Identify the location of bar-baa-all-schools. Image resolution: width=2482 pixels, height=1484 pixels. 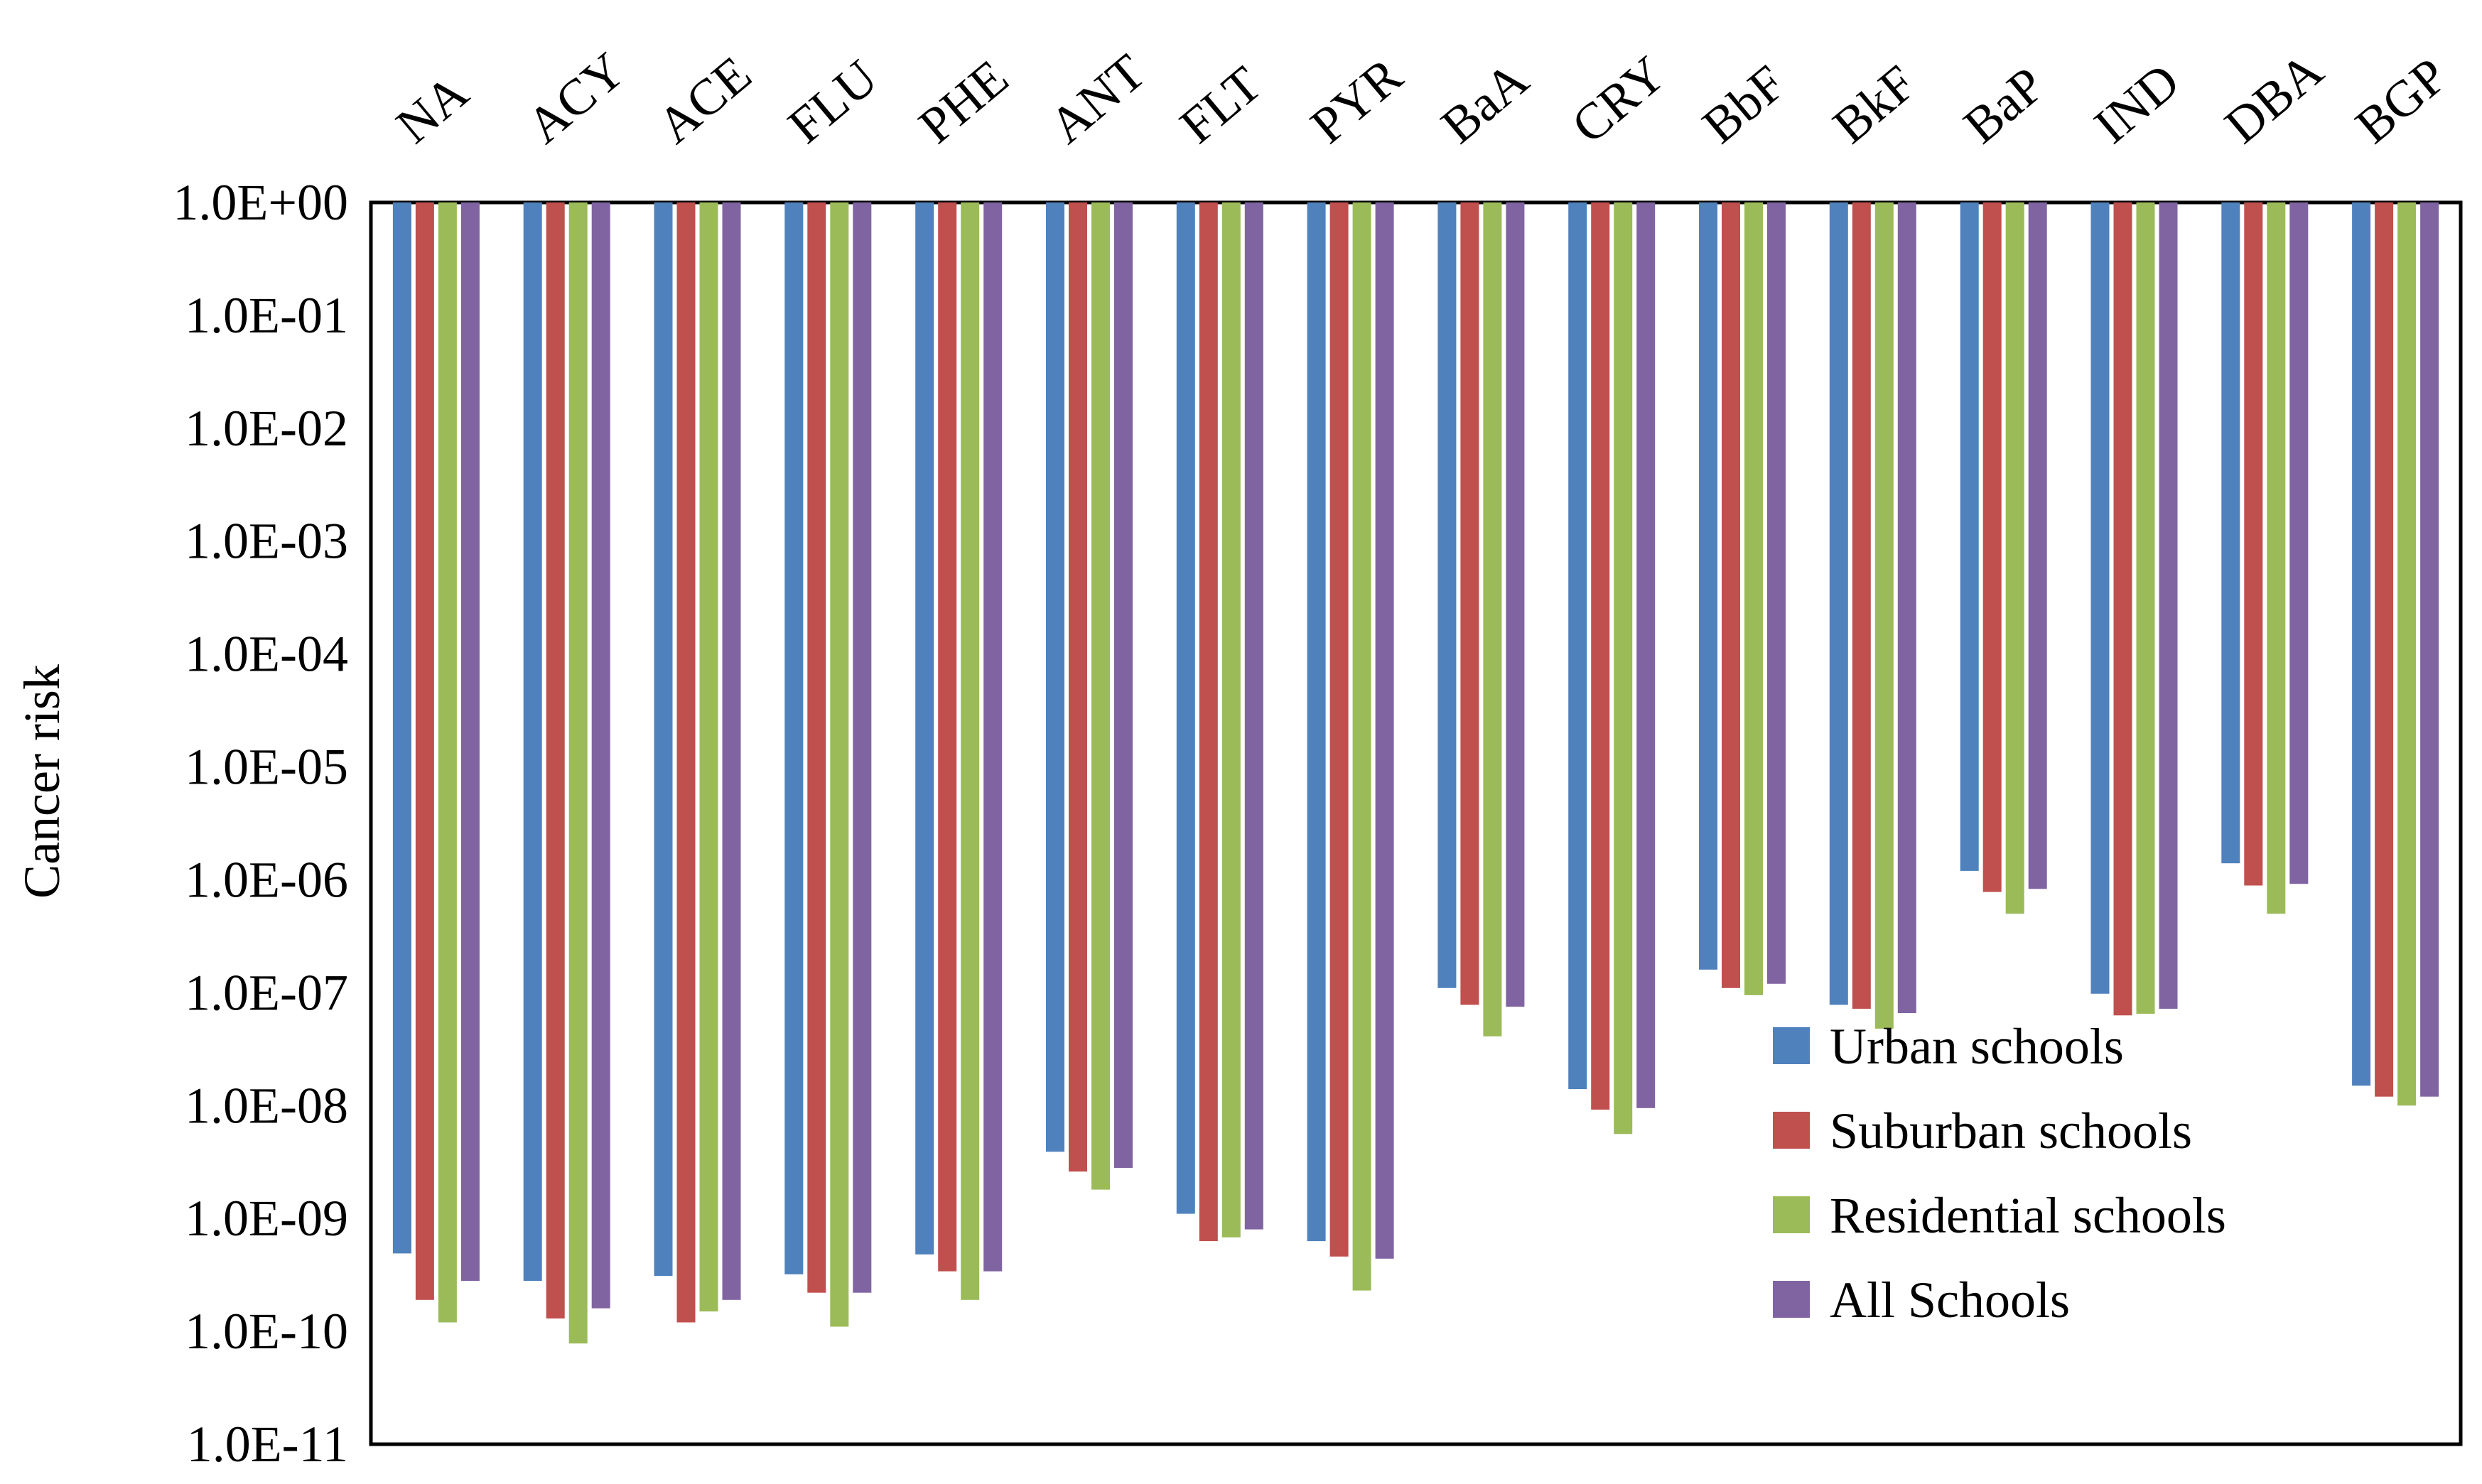
(1515, 604).